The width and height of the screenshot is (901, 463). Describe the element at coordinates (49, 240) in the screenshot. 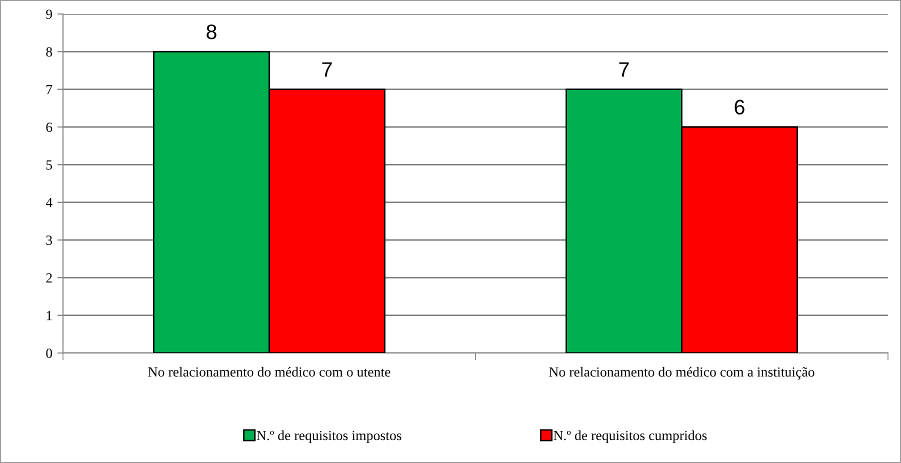

I see `y-tick-label: 3` at that location.